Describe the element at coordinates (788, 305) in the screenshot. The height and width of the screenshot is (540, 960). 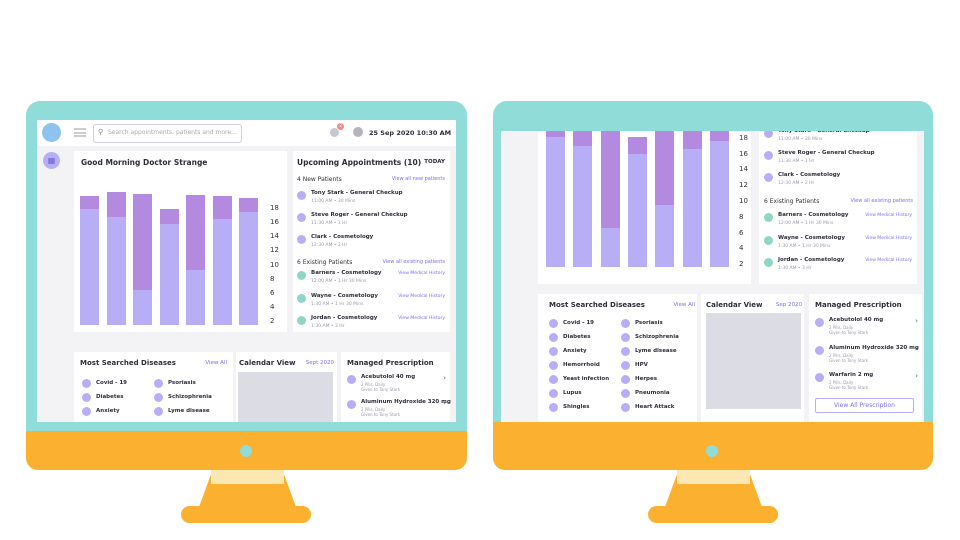
I see `calendar-month: Sep 2020` at that location.